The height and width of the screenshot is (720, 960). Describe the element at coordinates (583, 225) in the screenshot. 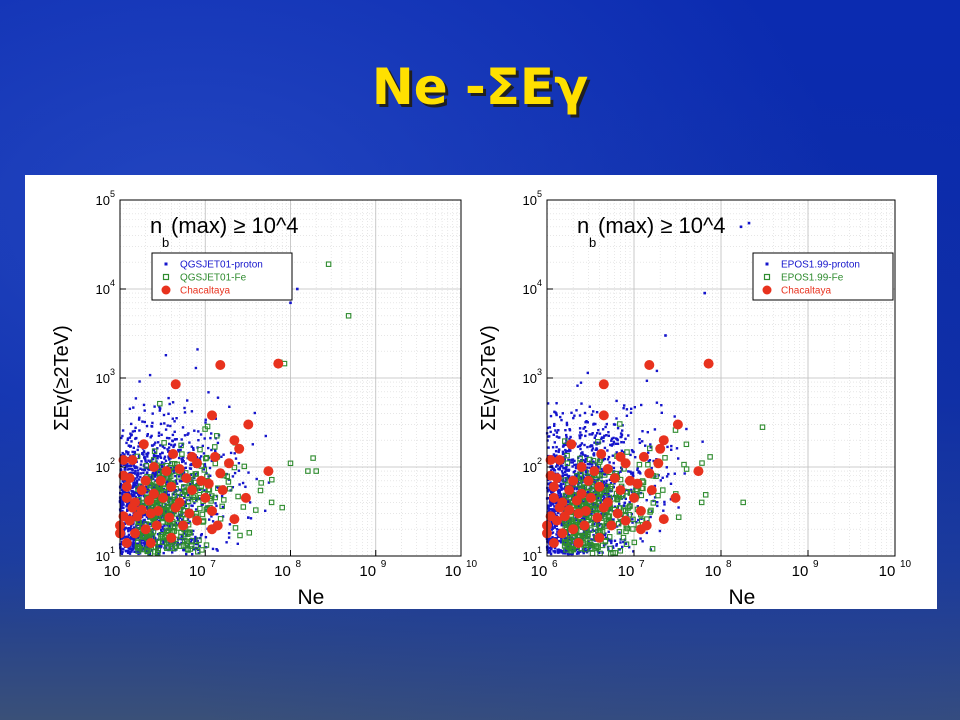

I see `annotation-n: n` at that location.